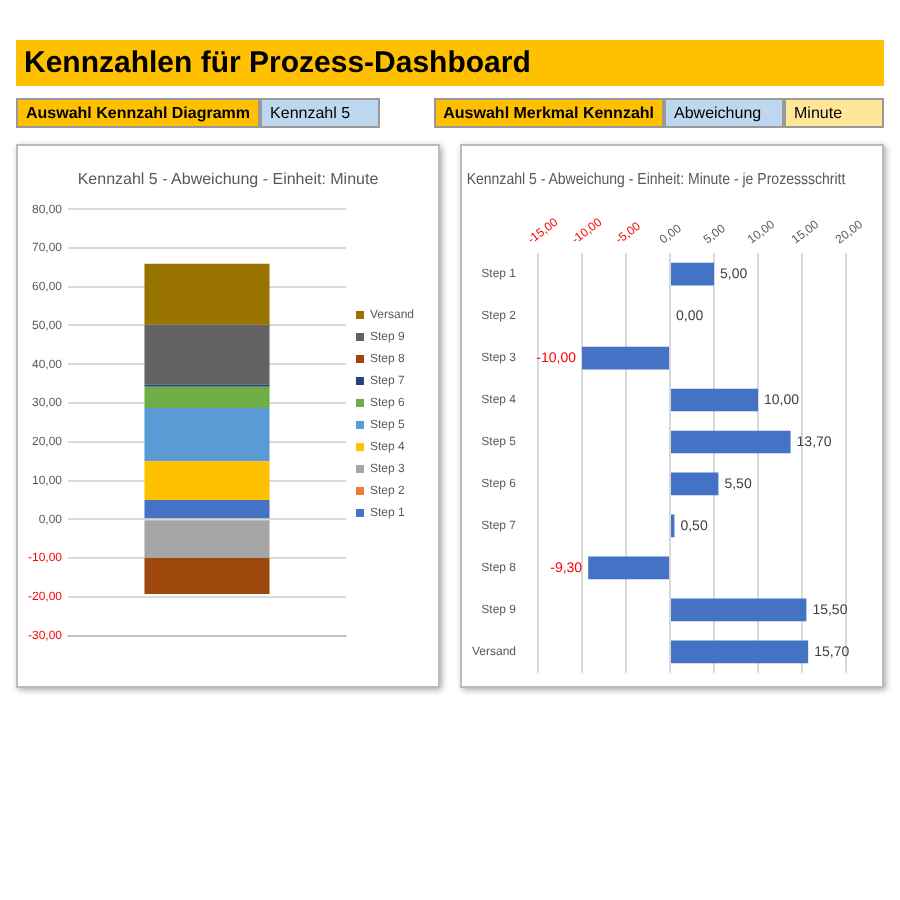 The image size is (900, 900). I want to click on chart-title: Kennzahl 5 - Abweichung - Einheit: Minute, so click(228, 179).